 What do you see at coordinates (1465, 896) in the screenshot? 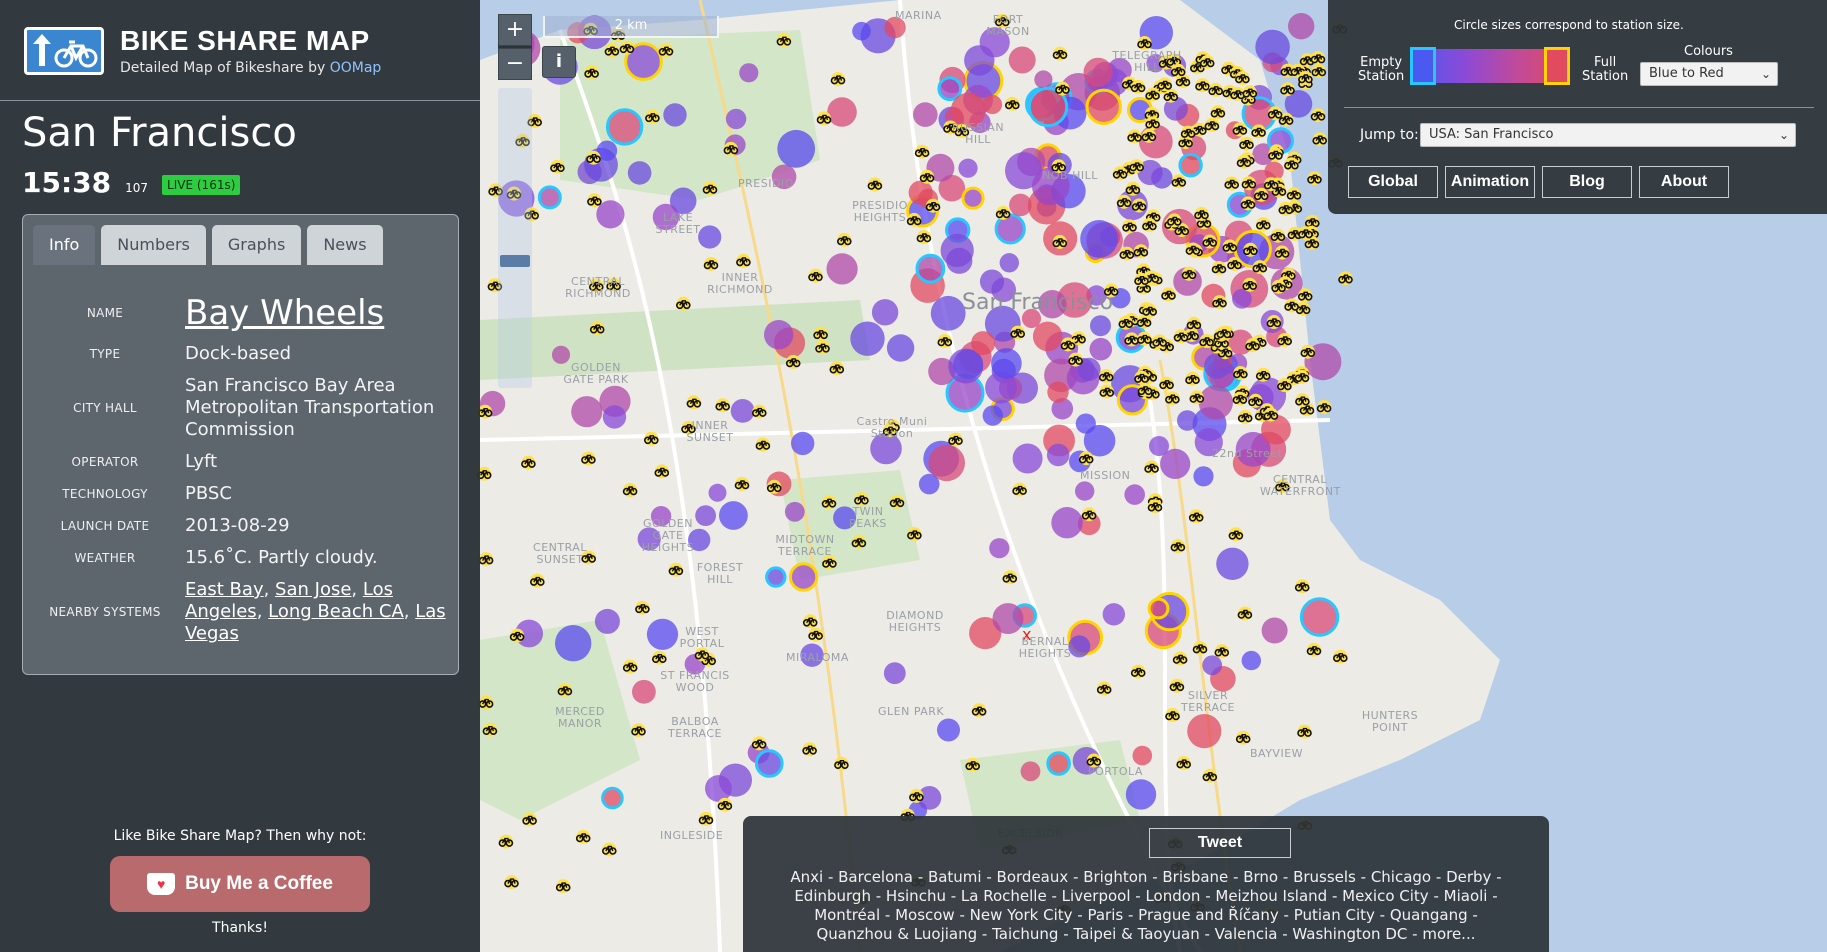
I see `city-link: Miaoli` at bounding box center [1465, 896].